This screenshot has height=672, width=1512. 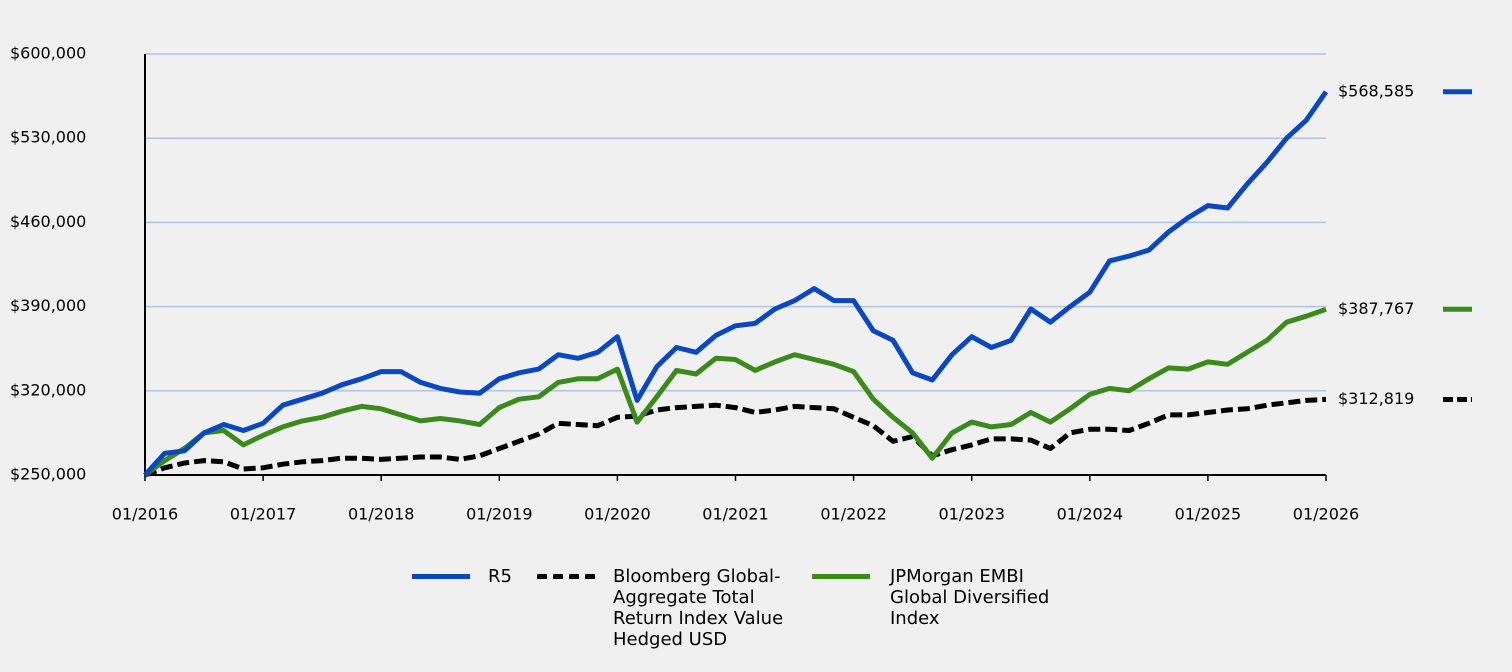 I want to click on x-tick-label: 01/2019, so click(x=499, y=514).